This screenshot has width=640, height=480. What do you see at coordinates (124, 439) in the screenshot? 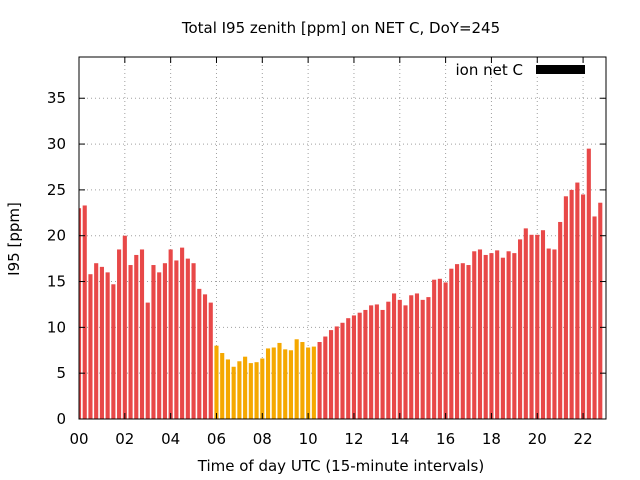
I see `x-tick-label: 02` at bounding box center [124, 439].